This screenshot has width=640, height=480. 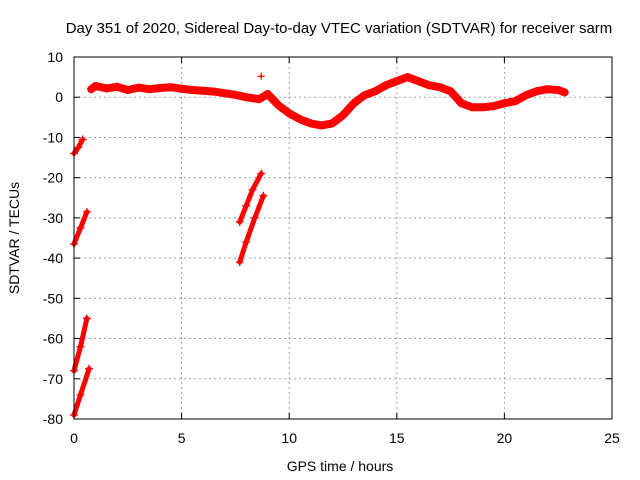 What do you see at coordinates (53, 218) in the screenshot?
I see `y-tick-label: -30` at bounding box center [53, 218].